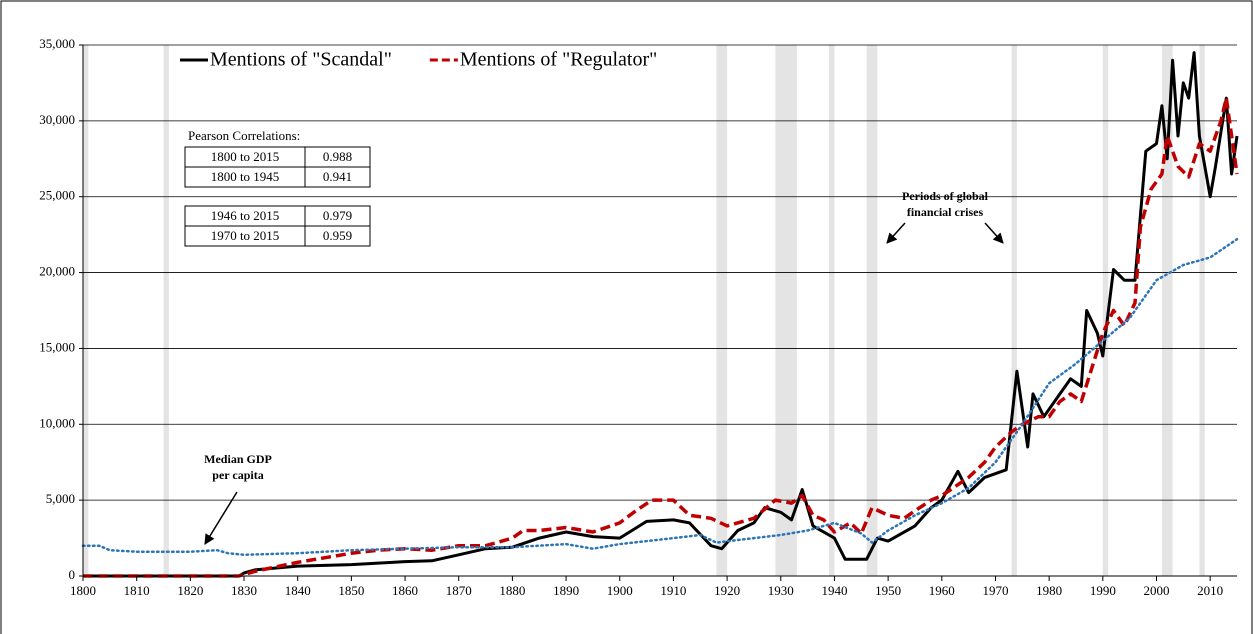 This screenshot has height=634, width=1253. I want to click on period-label: 1970 to 2015, so click(245, 235).